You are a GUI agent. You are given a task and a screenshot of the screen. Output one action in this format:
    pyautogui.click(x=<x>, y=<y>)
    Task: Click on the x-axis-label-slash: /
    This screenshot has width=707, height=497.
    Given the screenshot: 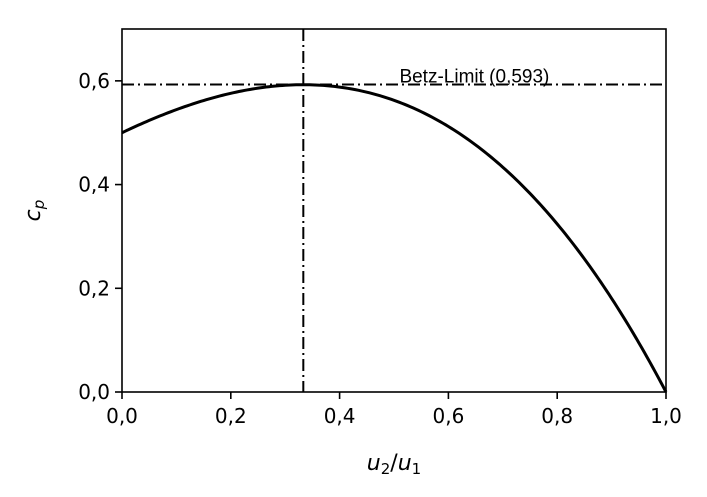 What is the action you would take?
    pyautogui.click(x=394, y=463)
    